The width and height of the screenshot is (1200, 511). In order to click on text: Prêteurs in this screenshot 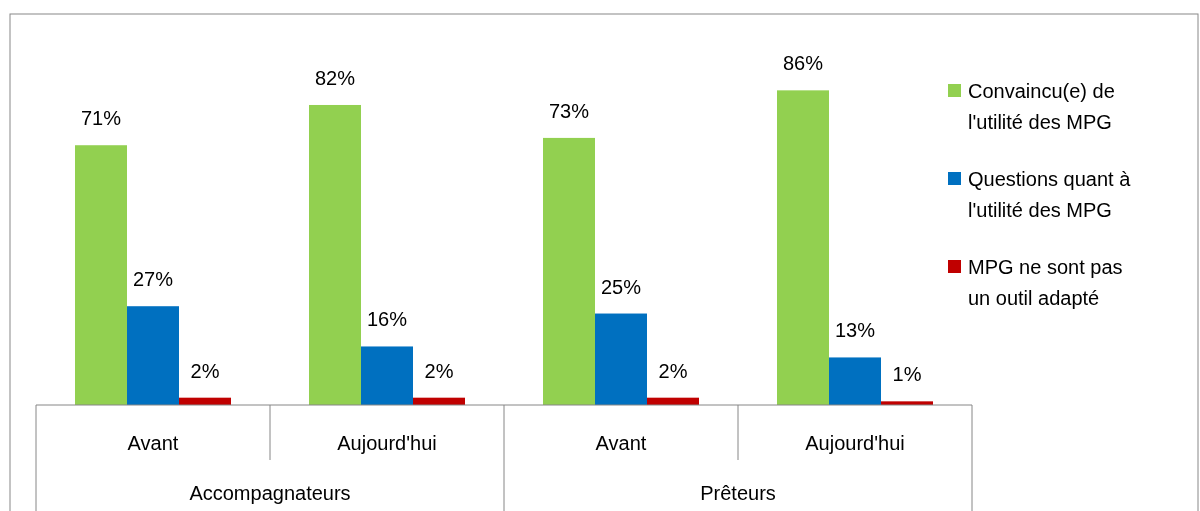, I will do `click(738, 493)`.